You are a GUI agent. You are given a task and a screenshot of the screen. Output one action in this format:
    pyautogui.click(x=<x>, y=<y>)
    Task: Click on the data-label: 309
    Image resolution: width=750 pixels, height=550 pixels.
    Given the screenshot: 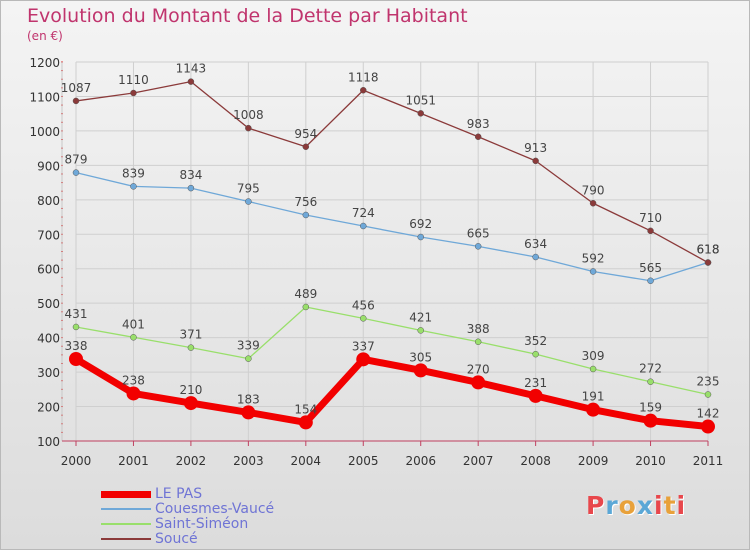 What is the action you would take?
    pyautogui.click(x=593, y=356)
    